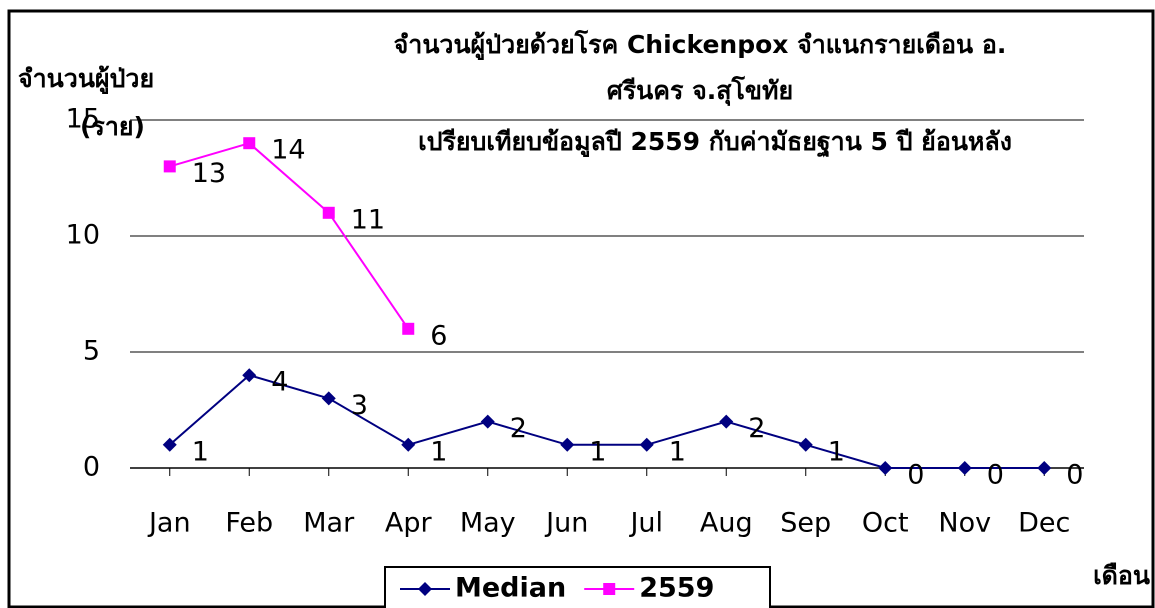  What do you see at coordinates (676, 588) in the screenshot?
I see `legend-label: 2559` at bounding box center [676, 588].